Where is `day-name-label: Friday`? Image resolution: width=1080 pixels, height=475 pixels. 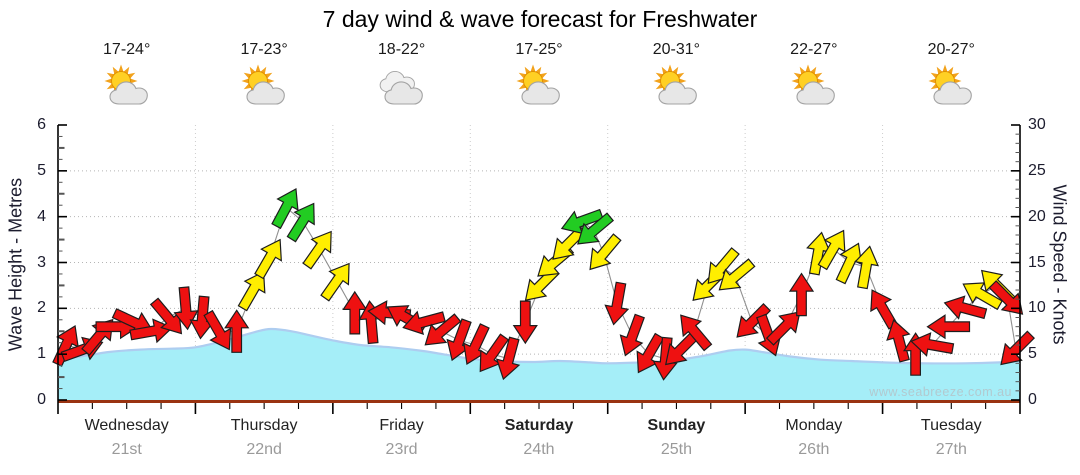
day-name-label: Friday is located at coordinates (401, 425).